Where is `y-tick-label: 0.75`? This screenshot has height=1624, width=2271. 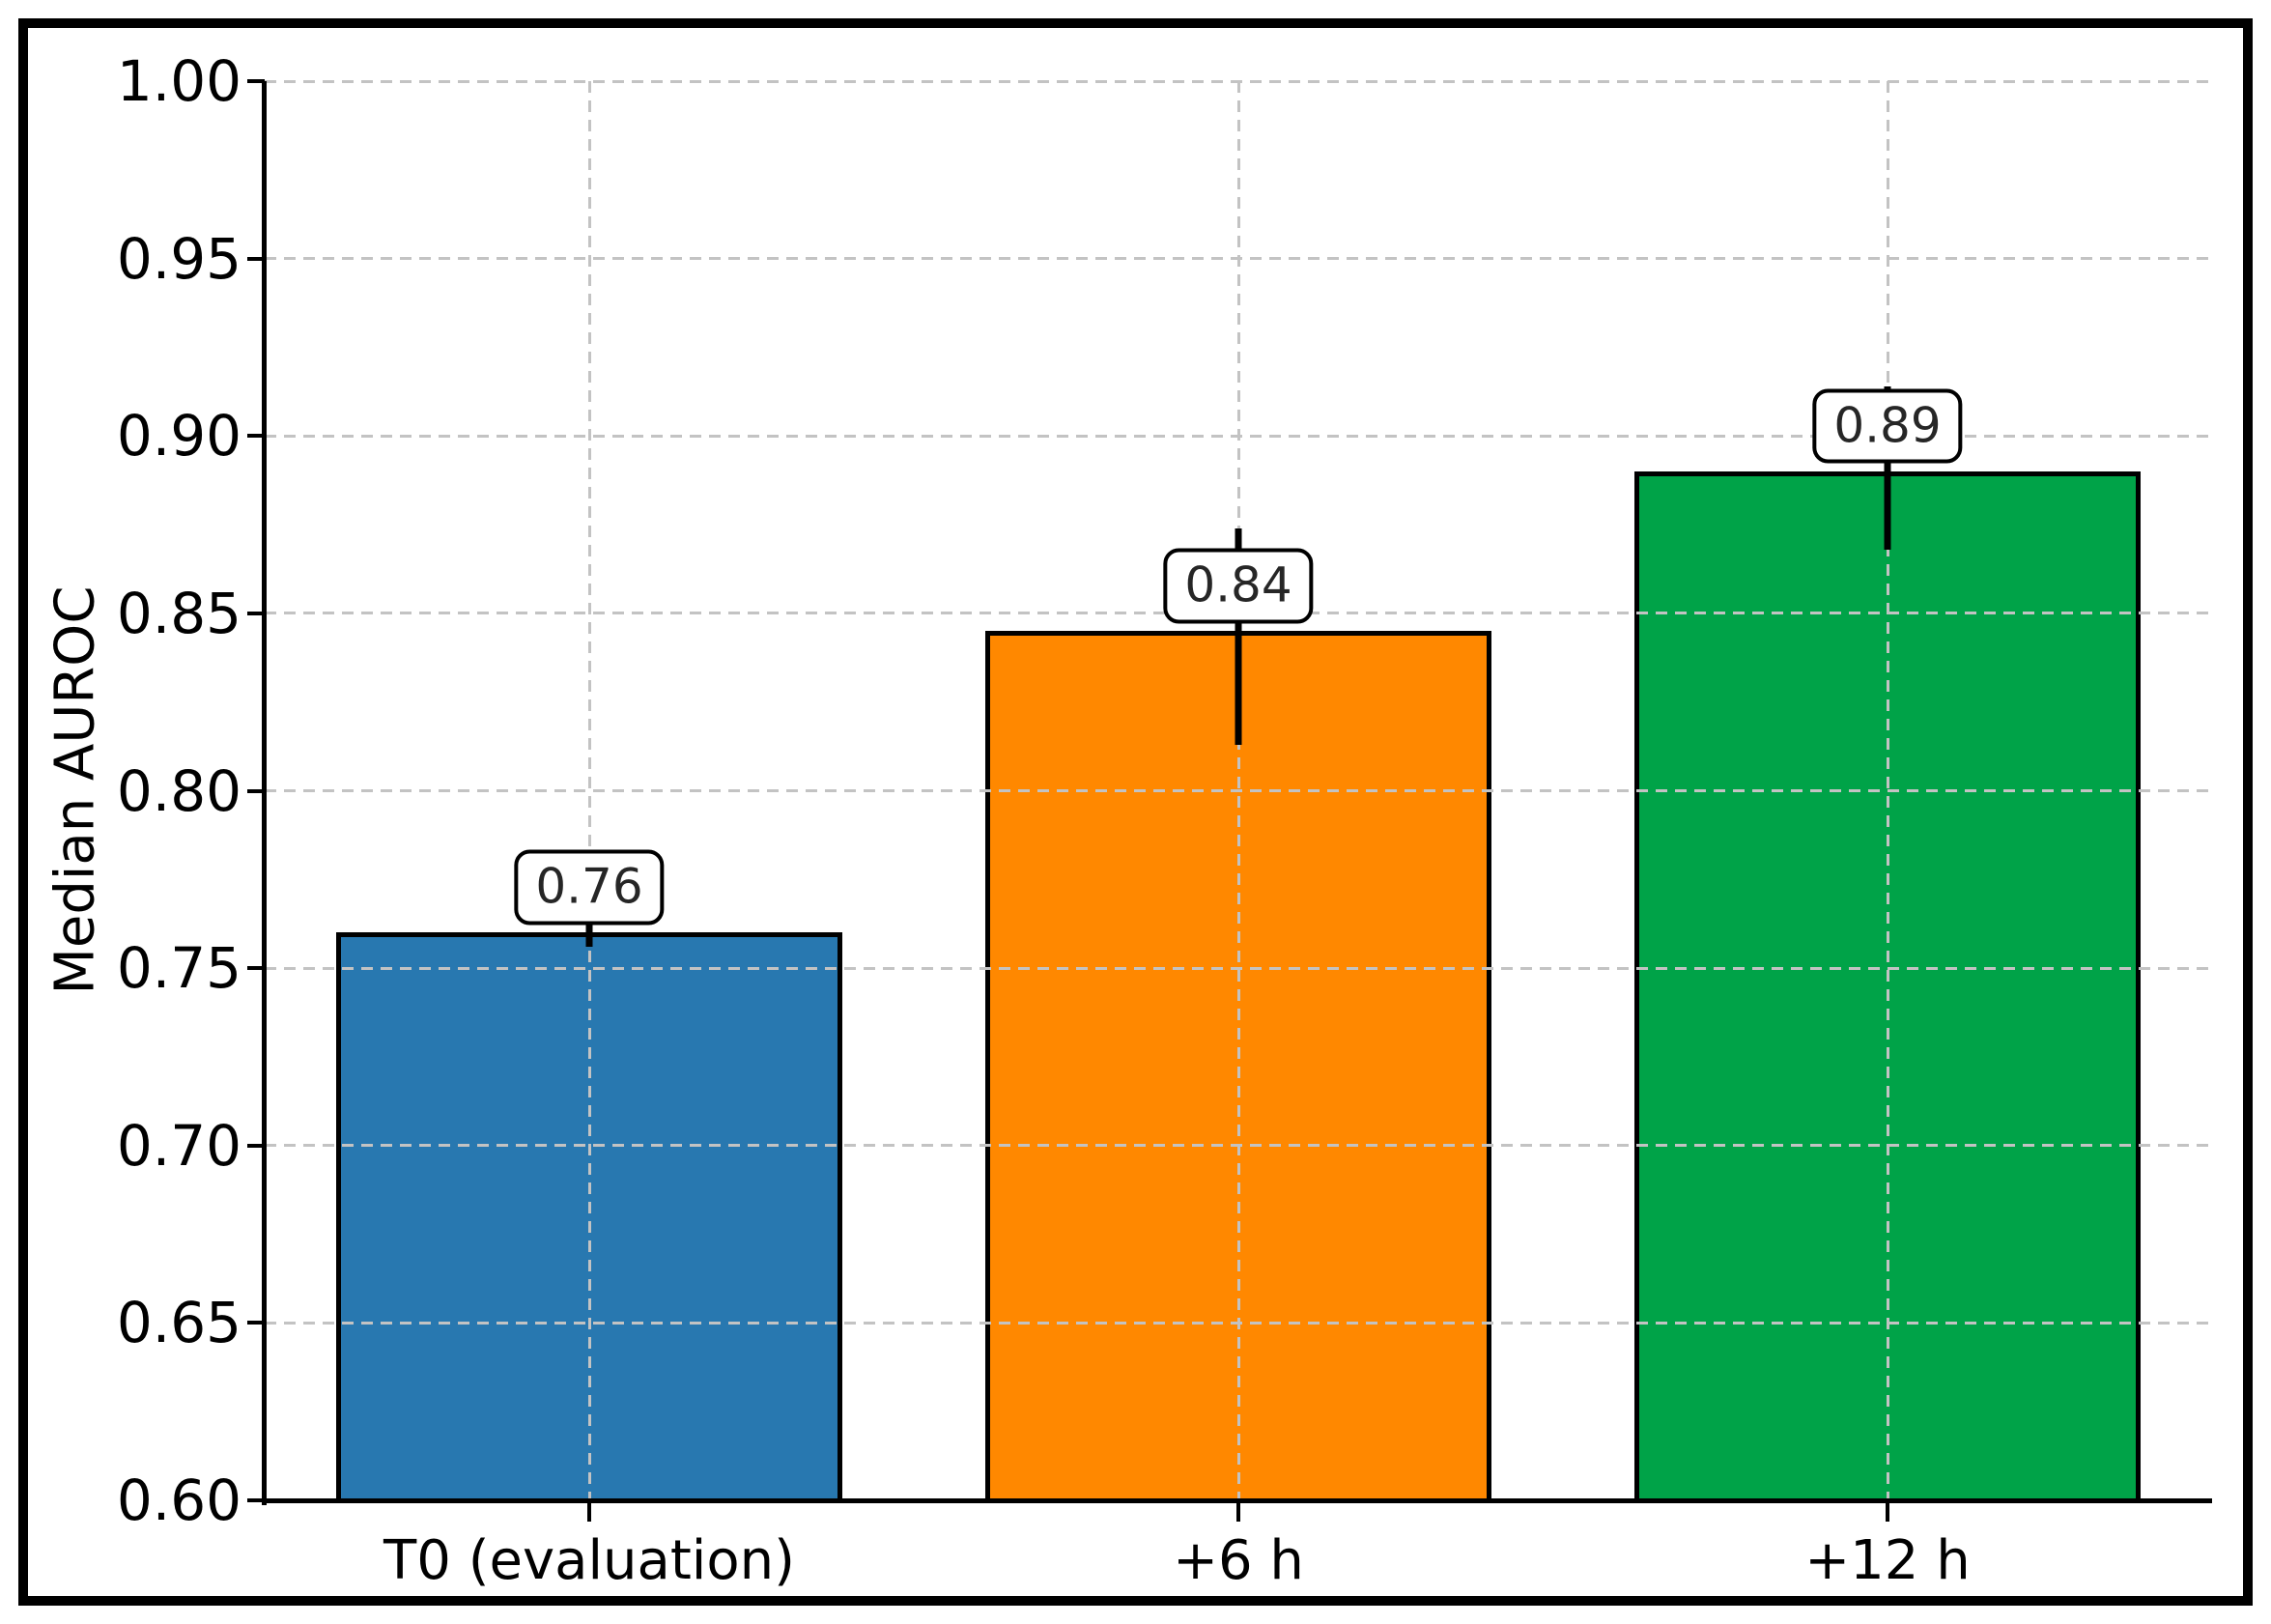
y-tick-label: 0.75 is located at coordinates (178, 969).